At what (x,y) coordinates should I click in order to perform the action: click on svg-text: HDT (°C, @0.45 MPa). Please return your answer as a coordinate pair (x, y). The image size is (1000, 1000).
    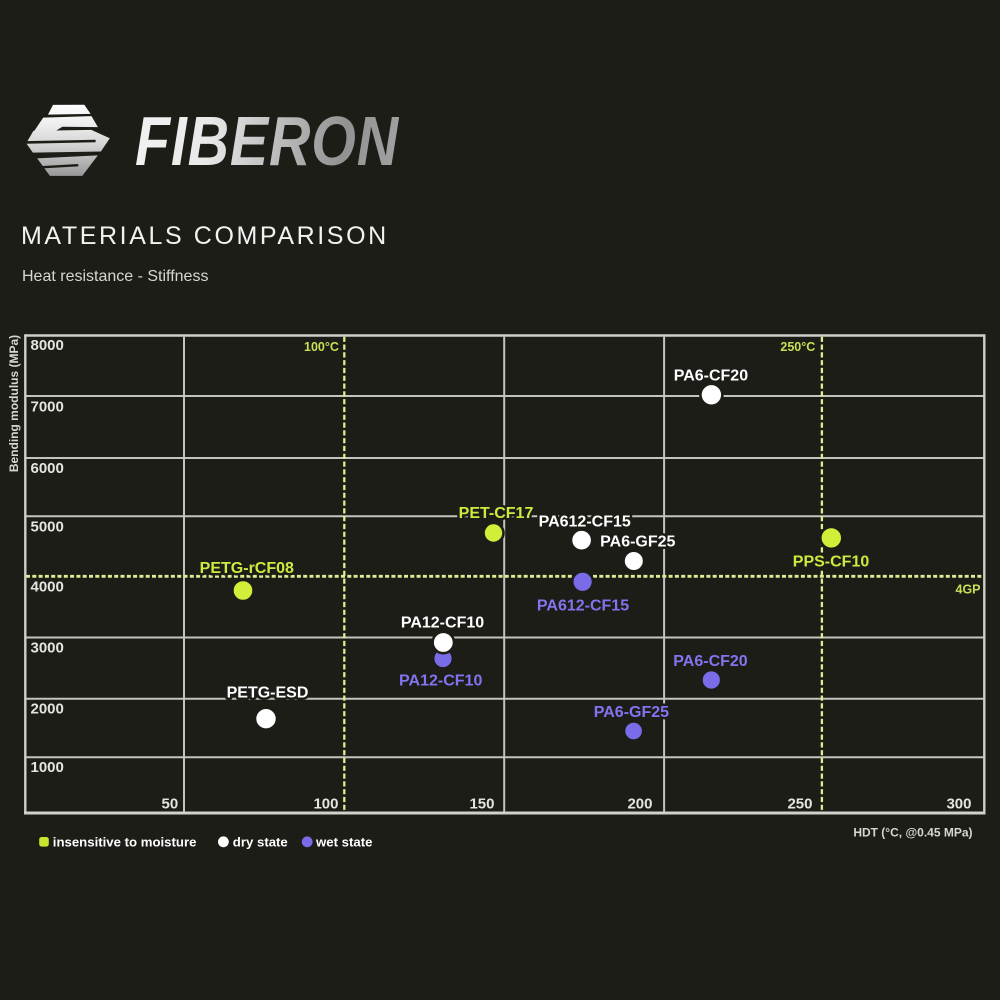
    Looking at the image, I should click on (912, 833).